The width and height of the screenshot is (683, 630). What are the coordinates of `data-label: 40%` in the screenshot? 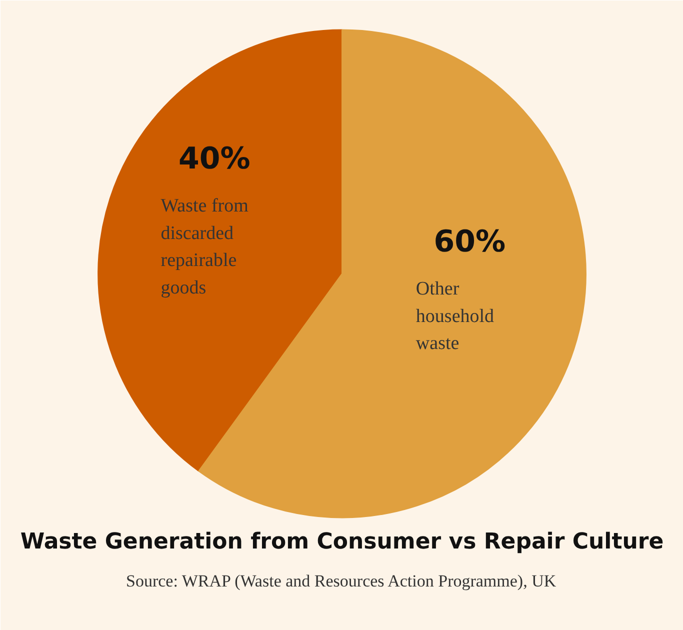 It's located at (214, 159).